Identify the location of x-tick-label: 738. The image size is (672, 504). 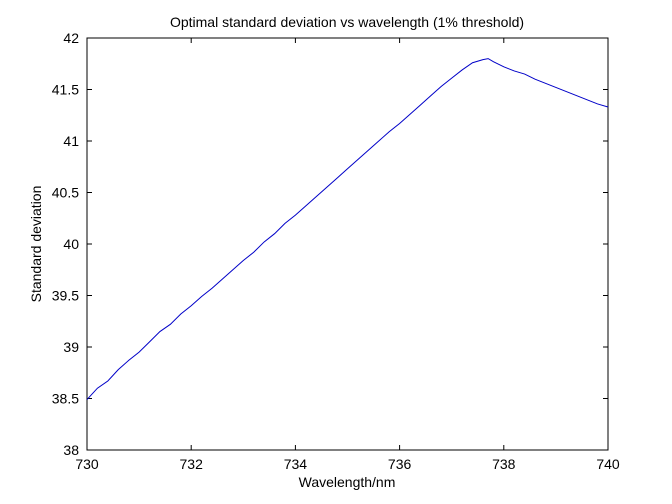
(504, 464).